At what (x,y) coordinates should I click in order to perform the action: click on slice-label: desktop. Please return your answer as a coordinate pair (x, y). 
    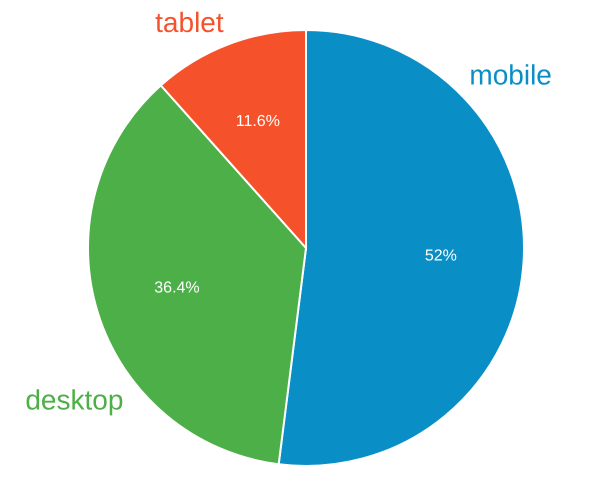
    Looking at the image, I should click on (74, 400).